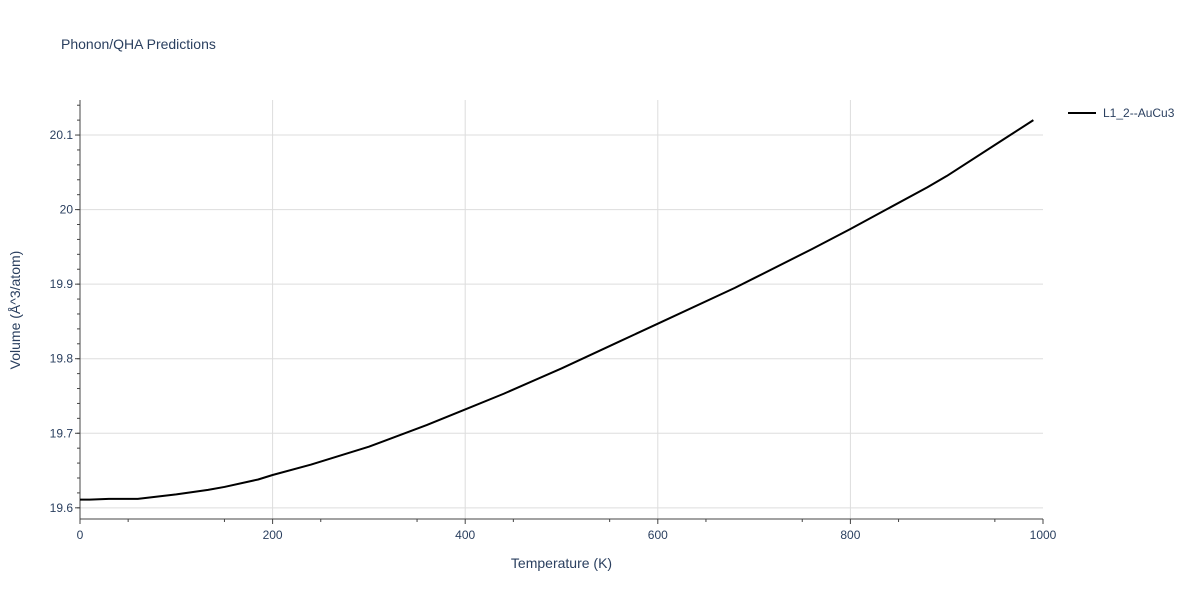  I want to click on chart-title: Phonon/QHA Predictions, so click(138, 44).